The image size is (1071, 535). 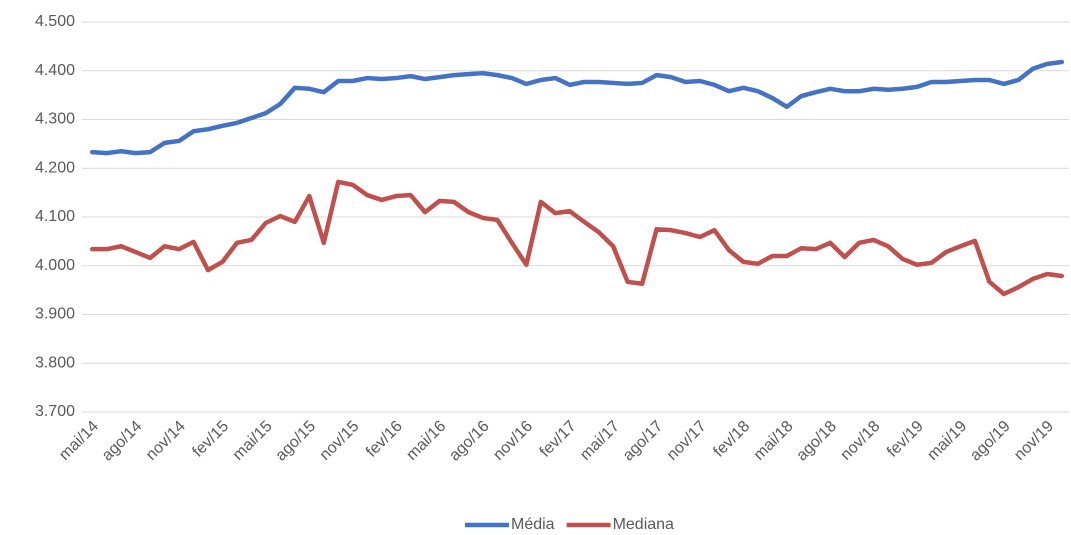 What do you see at coordinates (947, 441) in the screenshot?
I see `x-tick-label: mai/19` at bounding box center [947, 441].